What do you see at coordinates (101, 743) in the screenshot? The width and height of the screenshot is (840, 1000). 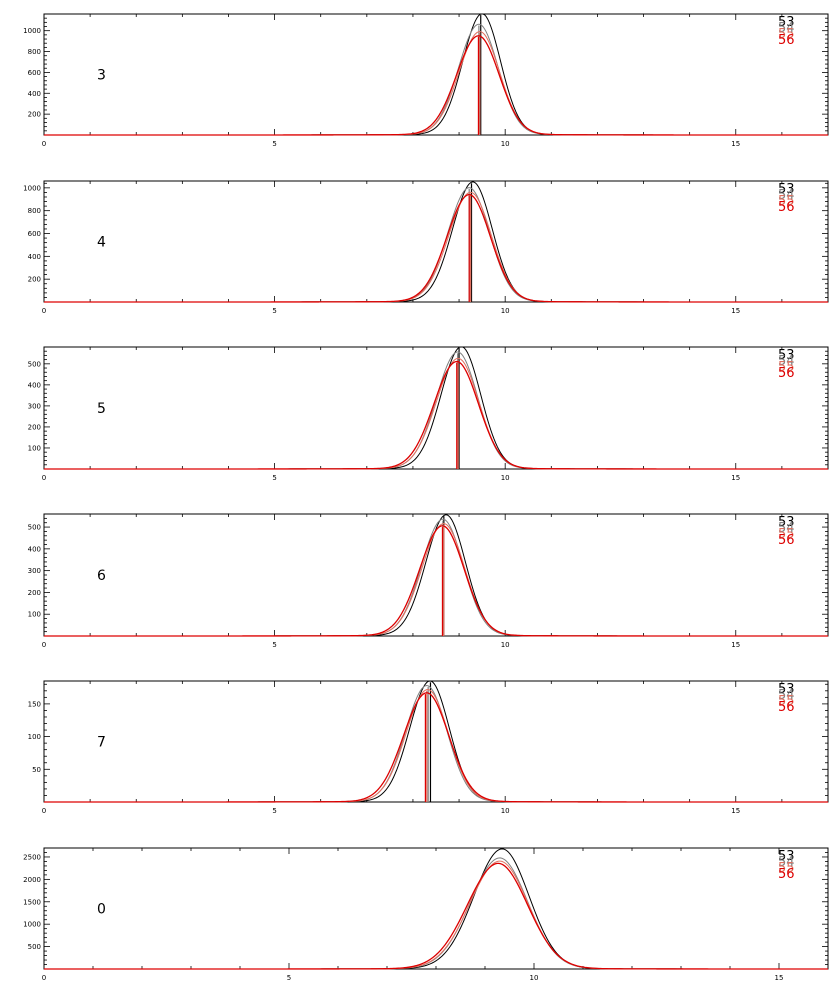 I see `panel-label: 7` at bounding box center [101, 743].